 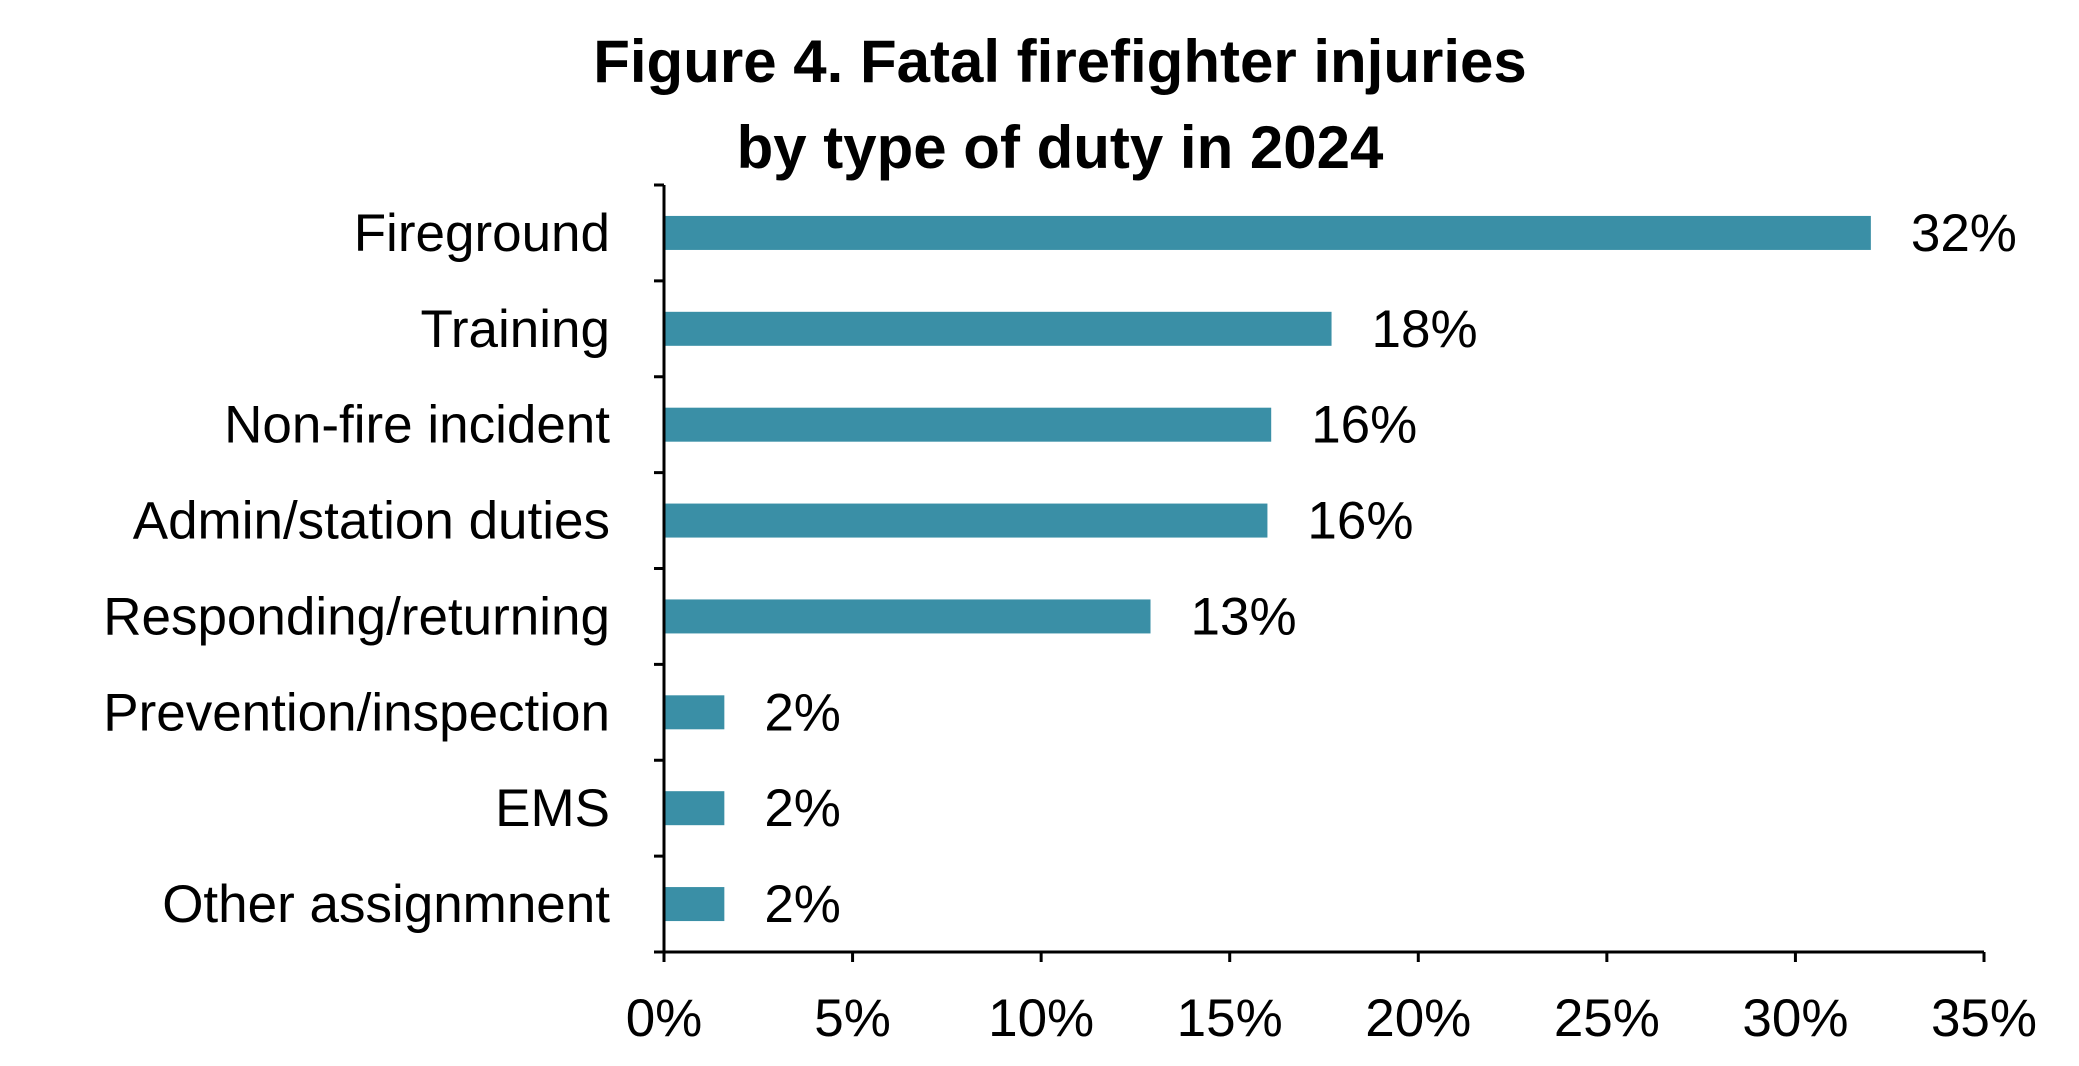 What do you see at coordinates (1041, 1018) in the screenshot?
I see `x-tick-label-2: 10%` at bounding box center [1041, 1018].